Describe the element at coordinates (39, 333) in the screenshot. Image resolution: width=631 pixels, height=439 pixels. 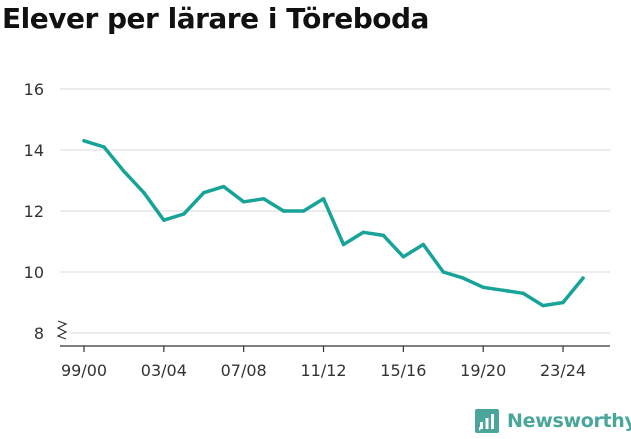
I see `y-tick-label: 8` at that location.